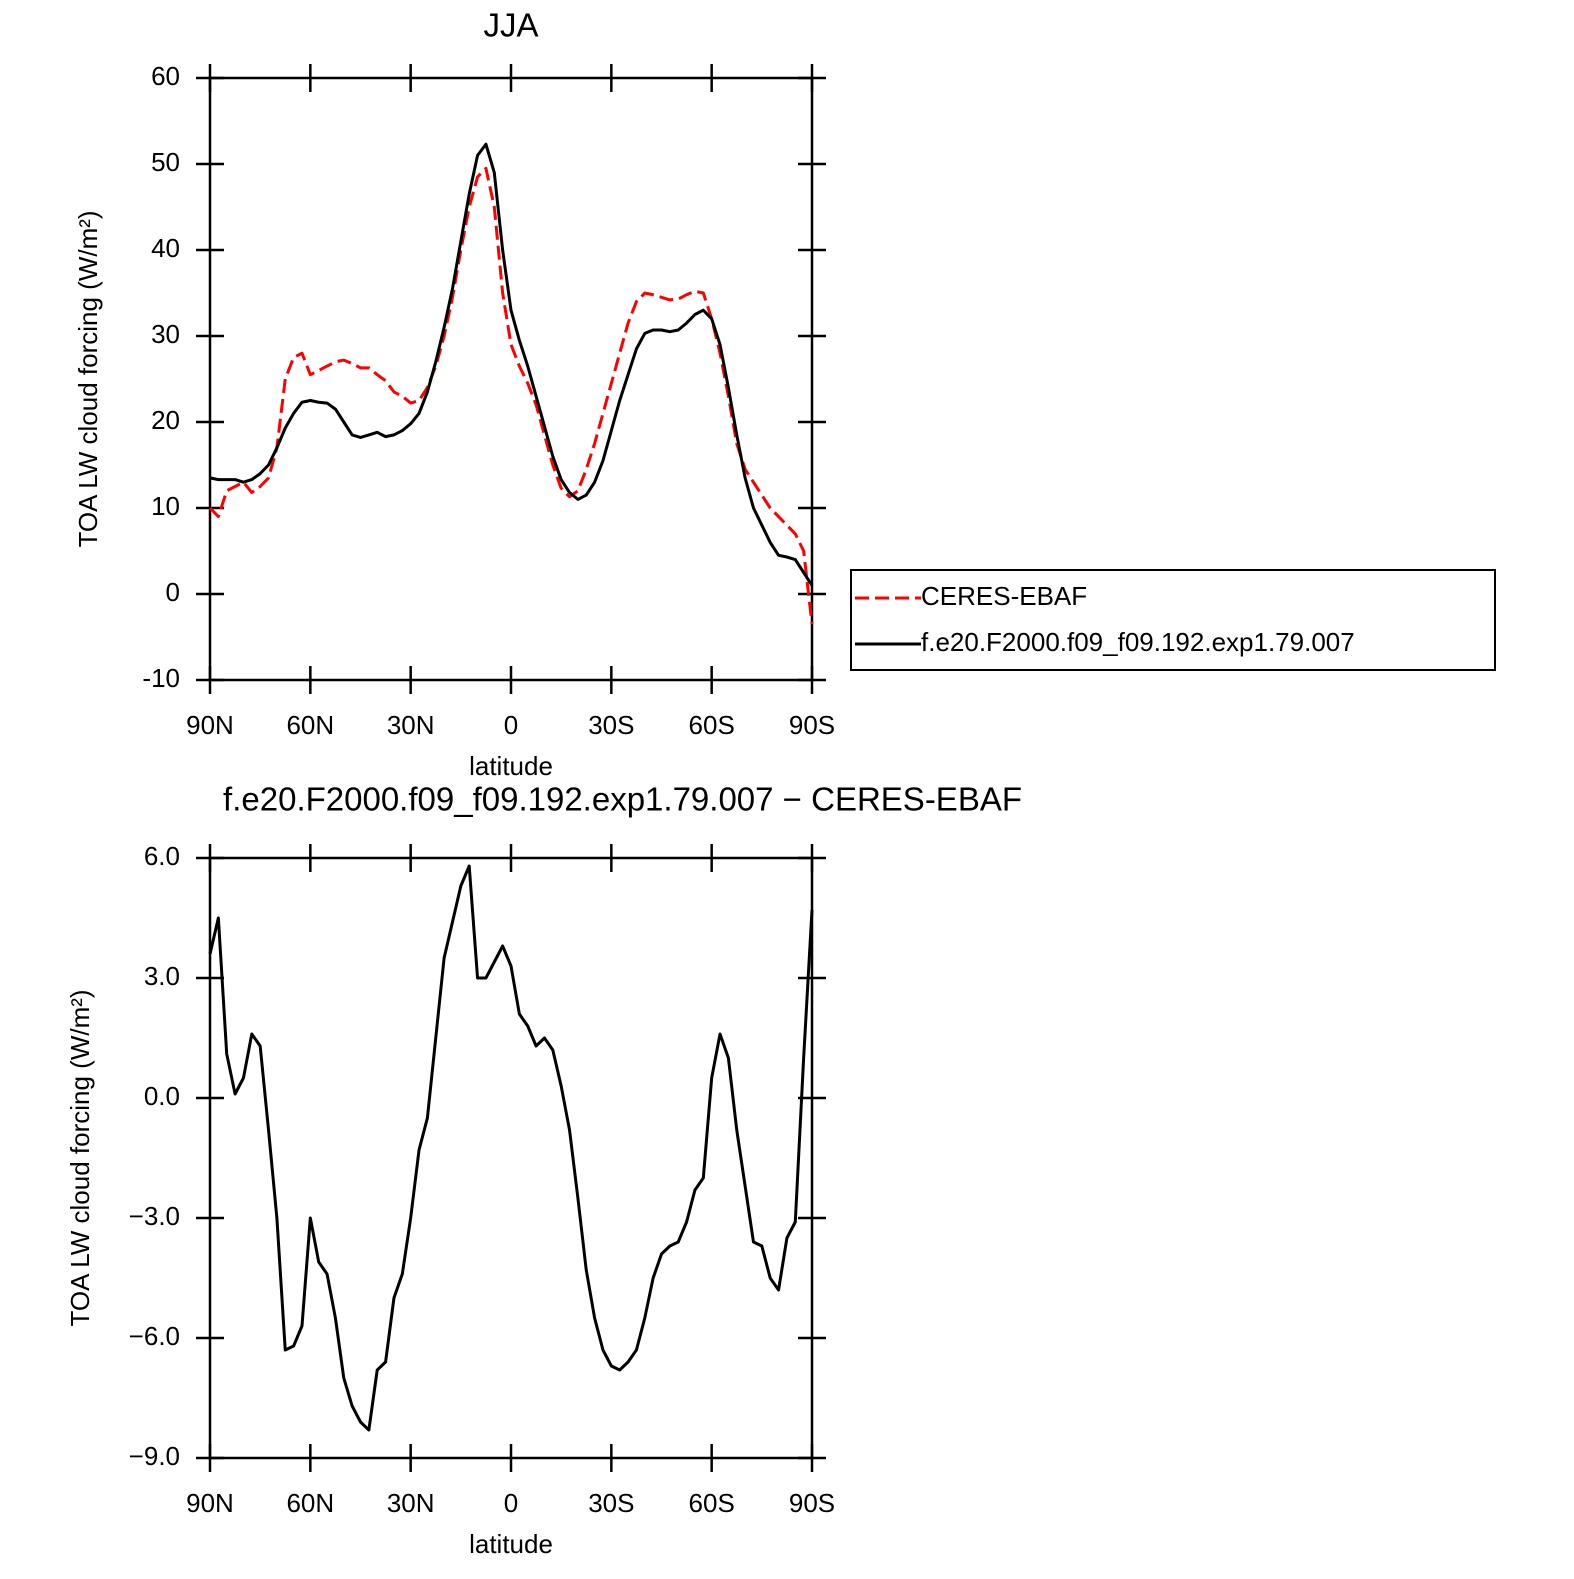  What do you see at coordinates (154, 1216) in the screenshot?
I see `y-tick-label: −3.0` at bounding box center [154, 1216].